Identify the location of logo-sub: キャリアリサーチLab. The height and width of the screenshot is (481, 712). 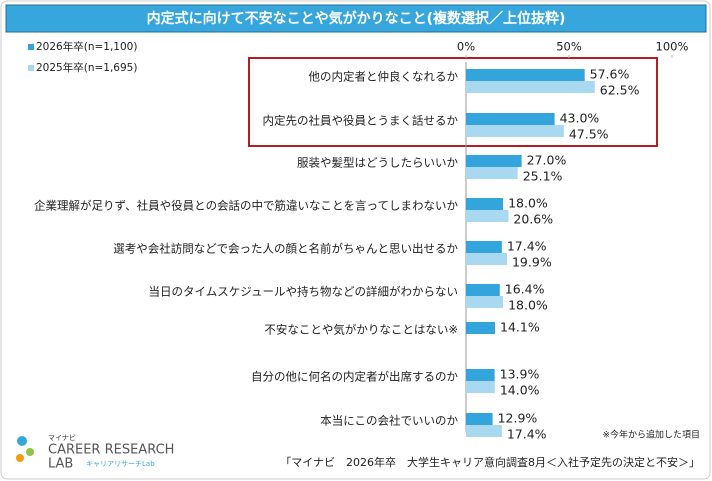
(120, 464).